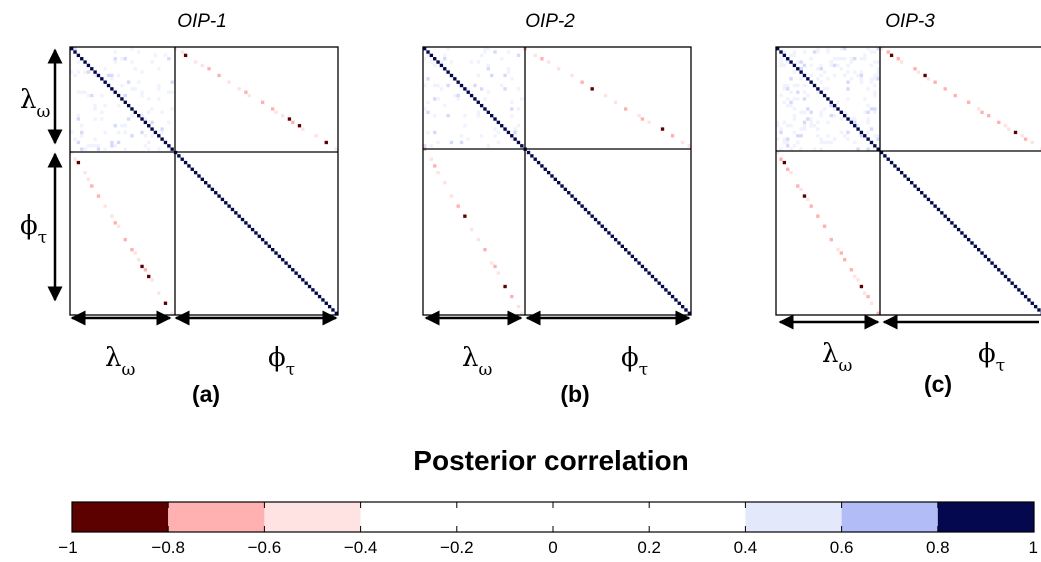 This screenshot has width=1041, height=562. I want to click on colorbar-tick-label: 0.2, so click(649, 547).